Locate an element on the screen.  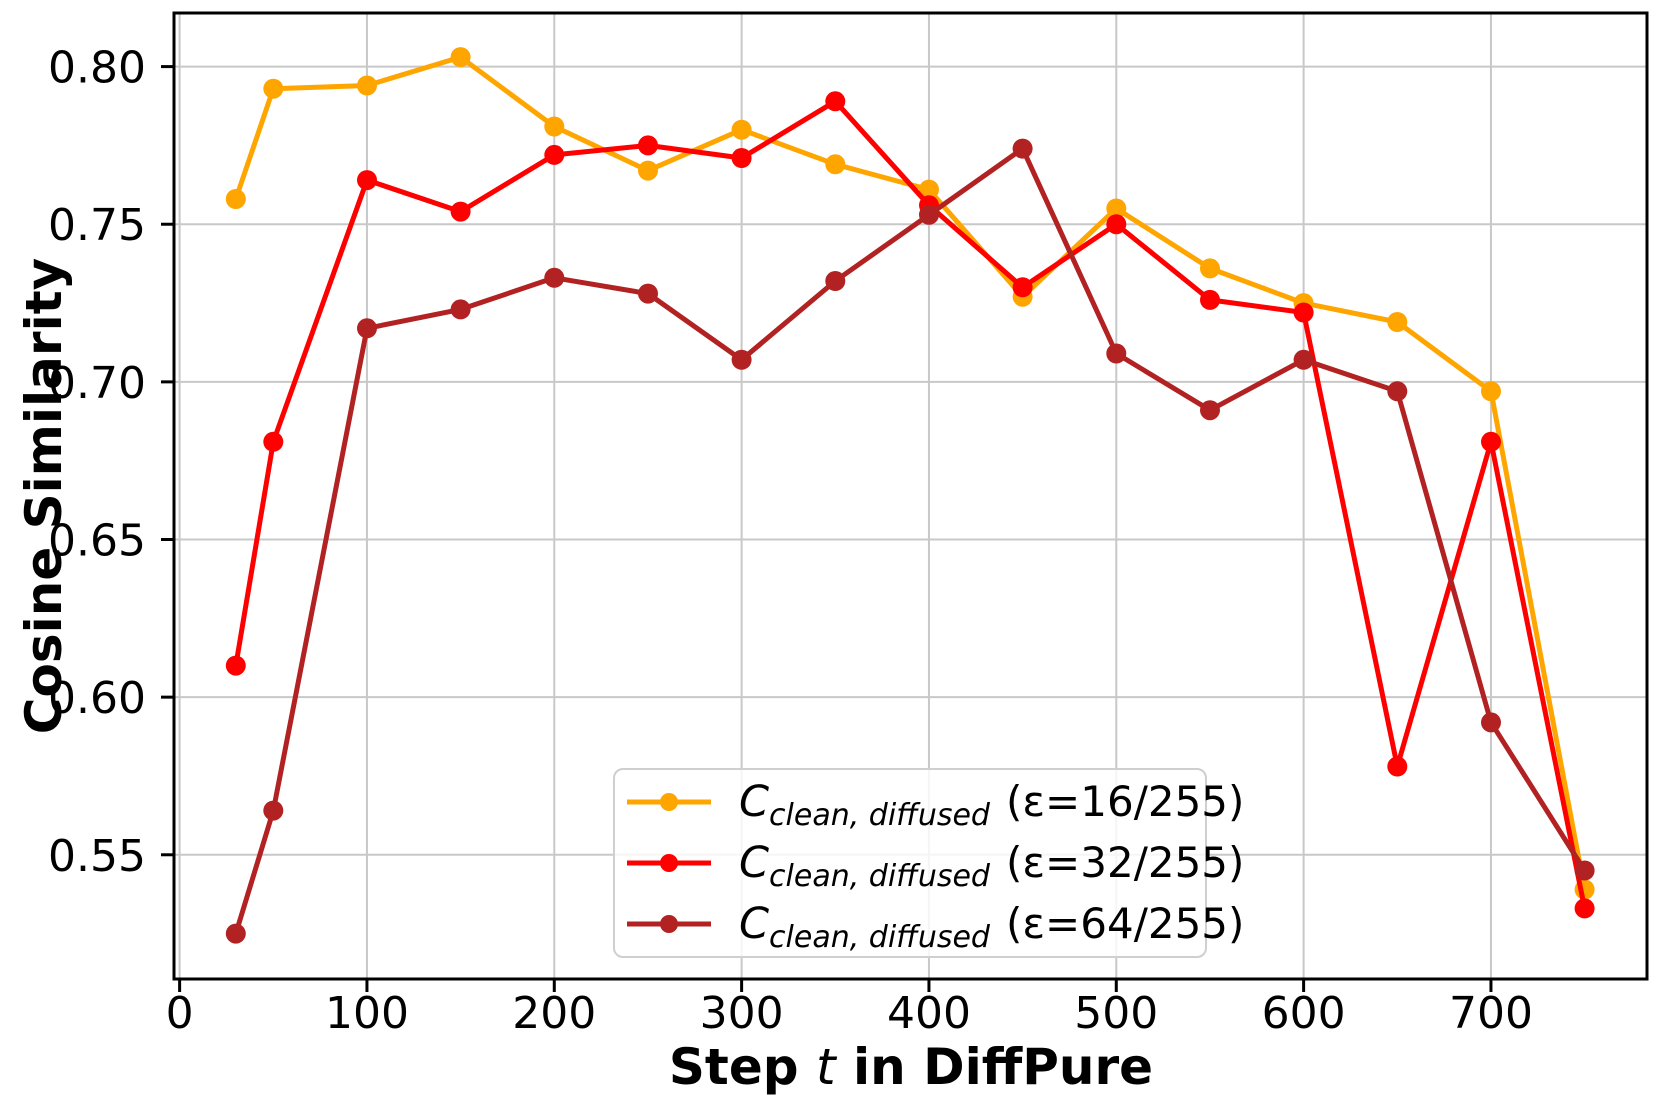
x-tick-label: 400 is located at coordinates (929, 1013).